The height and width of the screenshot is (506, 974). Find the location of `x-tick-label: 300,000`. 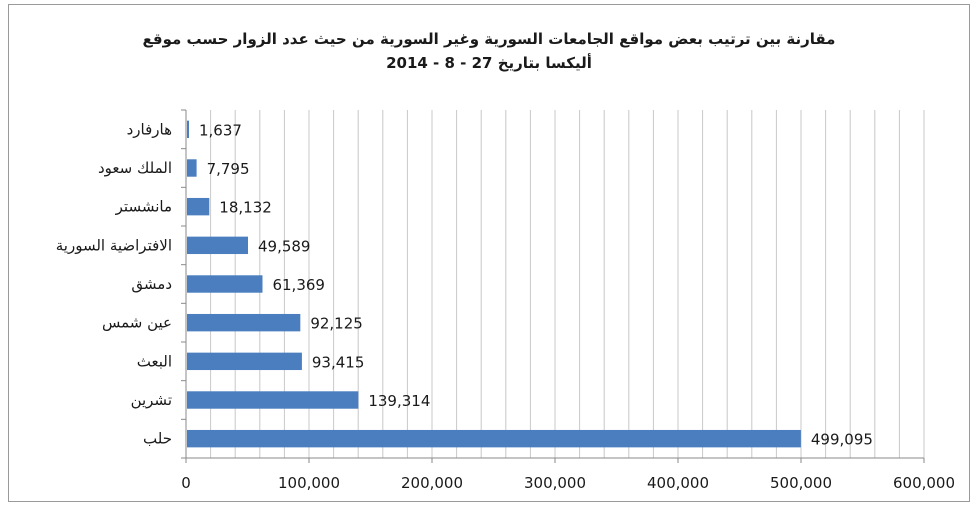

x-tick-label: 300,000 is located at coordinates (555, 483).